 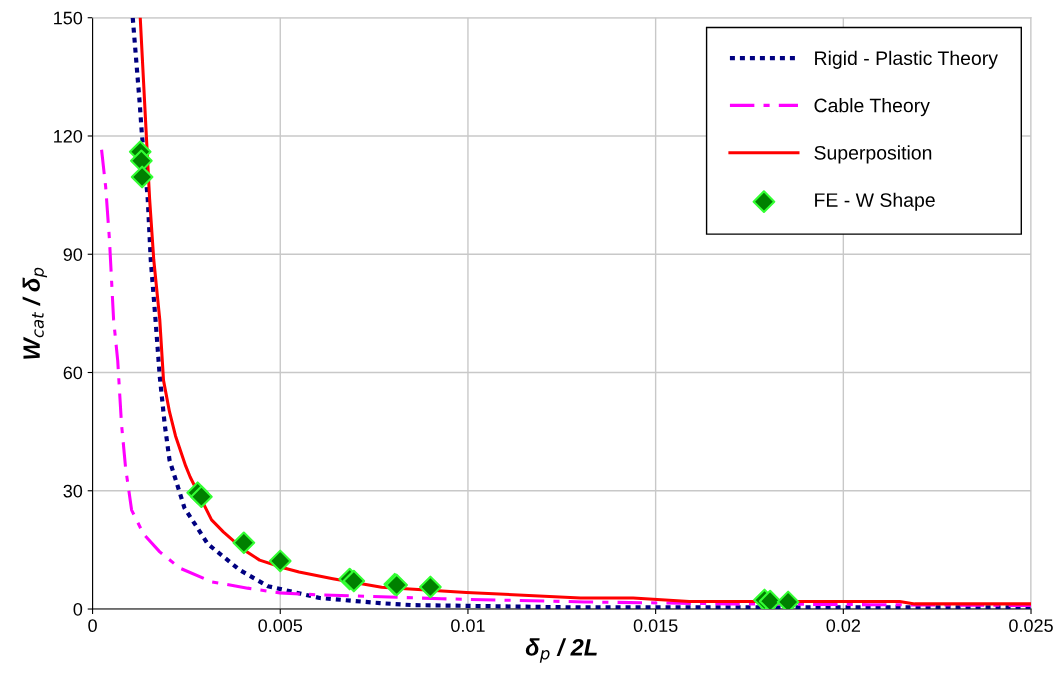 I want to click on x-tick-label: 0.02, so click(x=843, y=626).